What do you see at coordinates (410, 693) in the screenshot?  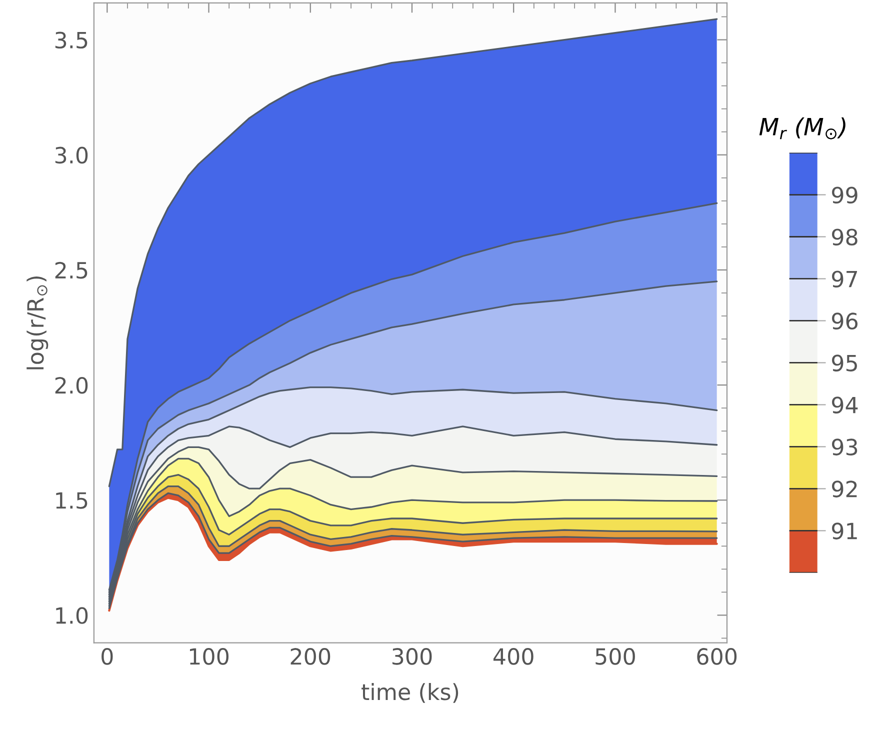 I see `x-axis-title: time (ks)` at bounding box center [410, 693].